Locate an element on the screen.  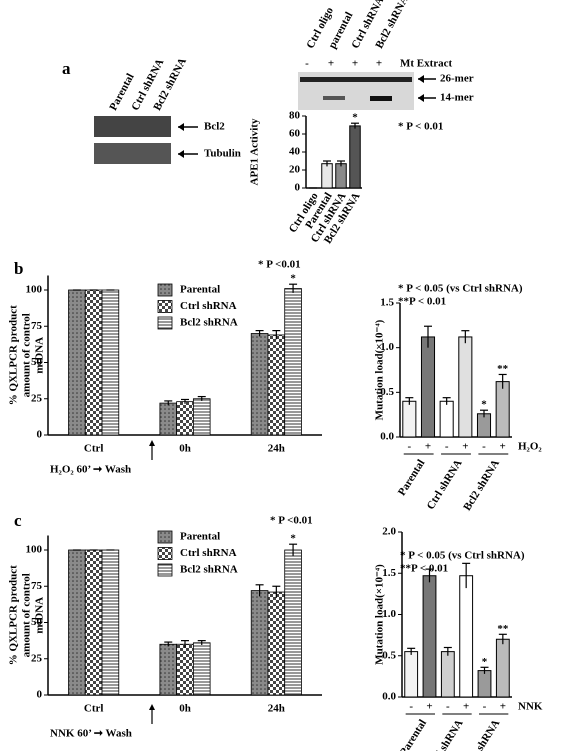
sign: + is located at coordinates (379, 64).